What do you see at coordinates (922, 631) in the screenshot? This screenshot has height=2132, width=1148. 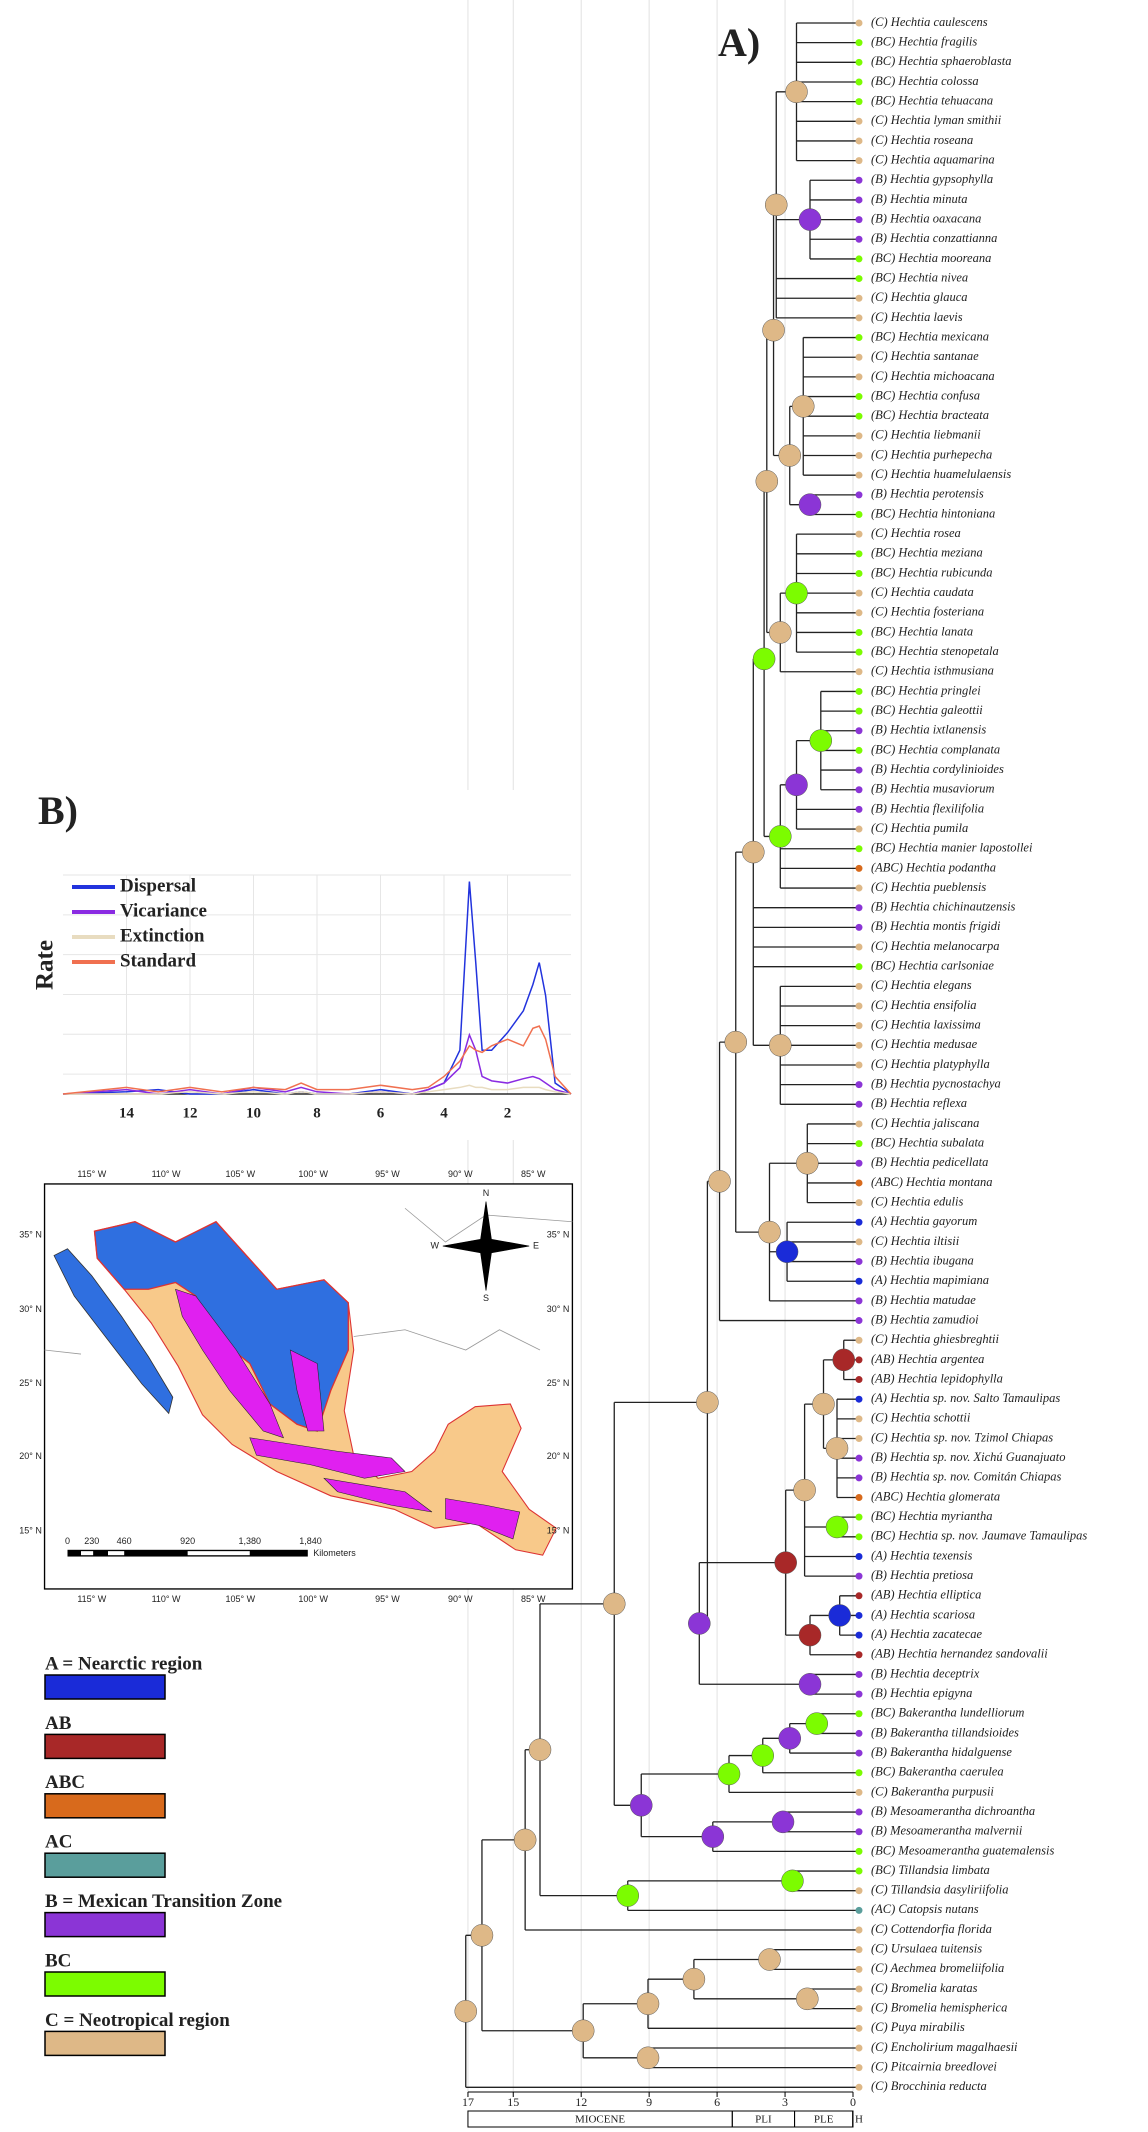 I see `tip-label: (BC) Hechtia lanata` at bounding box center [922, 631].